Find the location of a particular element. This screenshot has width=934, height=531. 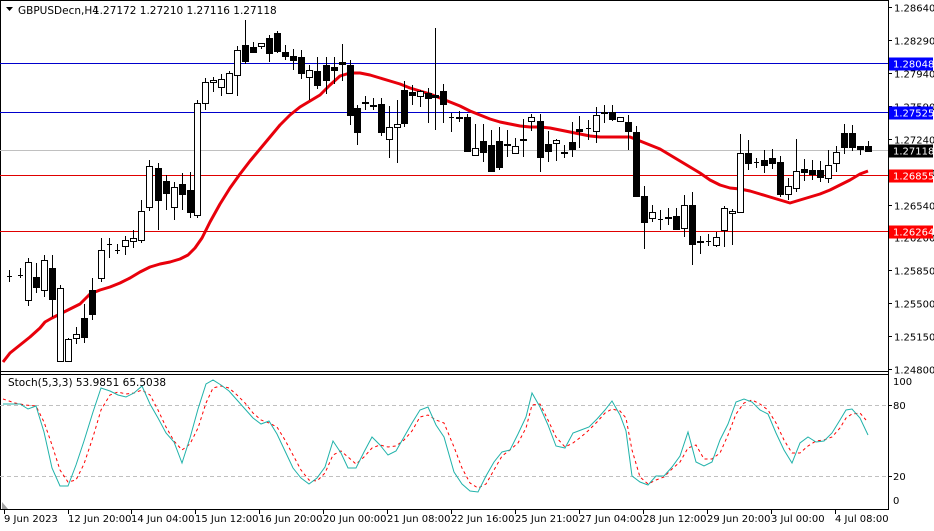

price-tick-label: 1.26200 is located at coordinates (914, 239).